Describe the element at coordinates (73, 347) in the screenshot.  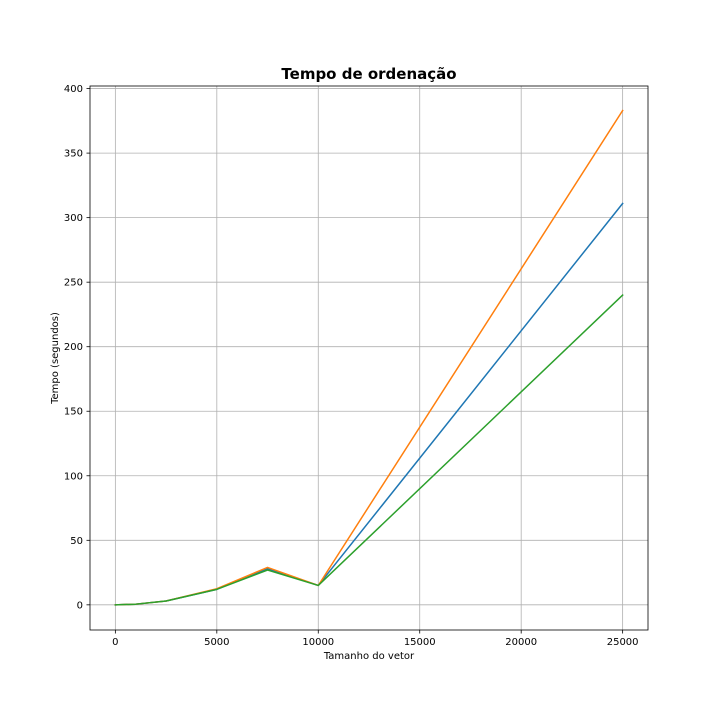
I see `y-tick-label: 200` at that location.